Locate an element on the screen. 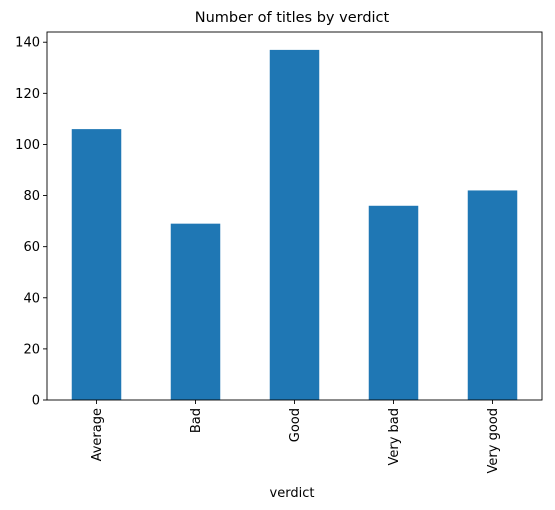 Image resolution: width=555 pixels, height=510 pixels. y-axis: 0 20 40 60 80 100 120 140 is located at coordinates (31, 222).